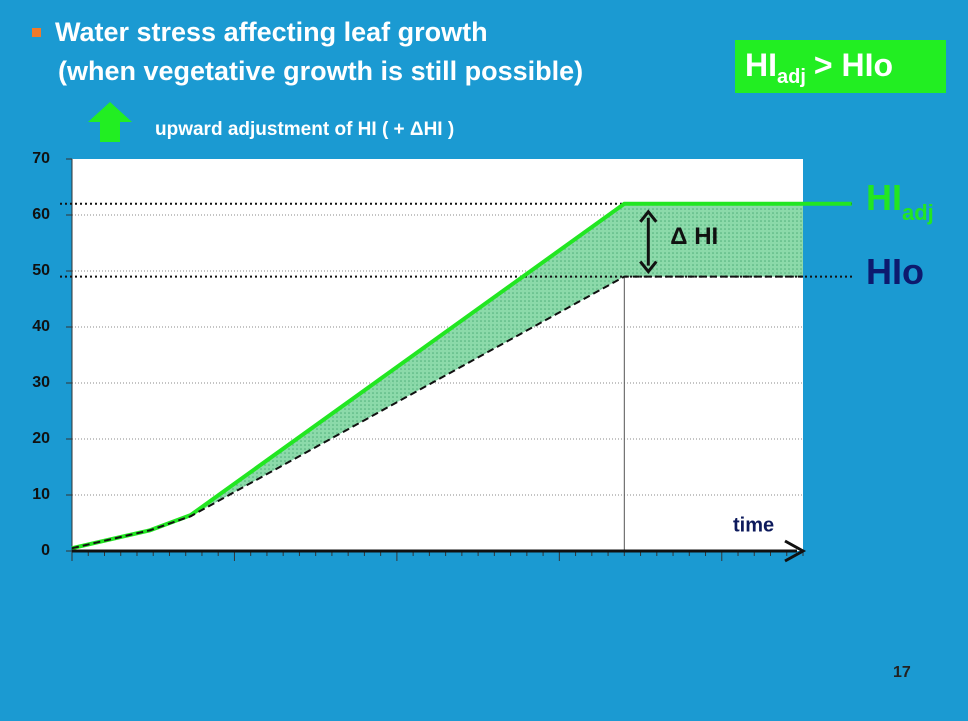  What do you see at coordinates (41, 382) in the screenshot?
I see `y-tick-label: 30` at bounding box center [41, 382].